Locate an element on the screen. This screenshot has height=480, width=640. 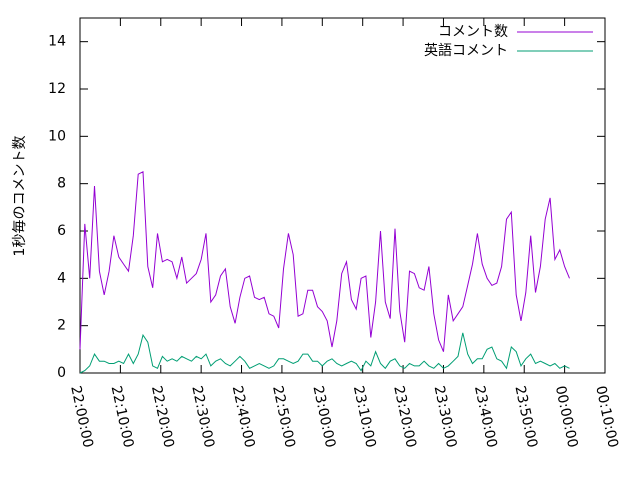
series-line is located at coordinates (324, 353).